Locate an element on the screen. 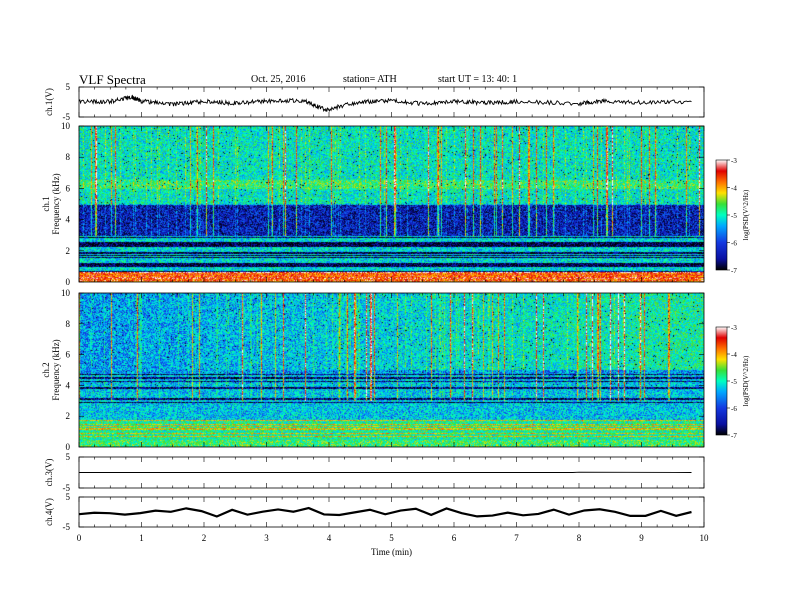 This screenshot has width=792, height=612. xtick-label: 6 is located at coordinates (454, 538).